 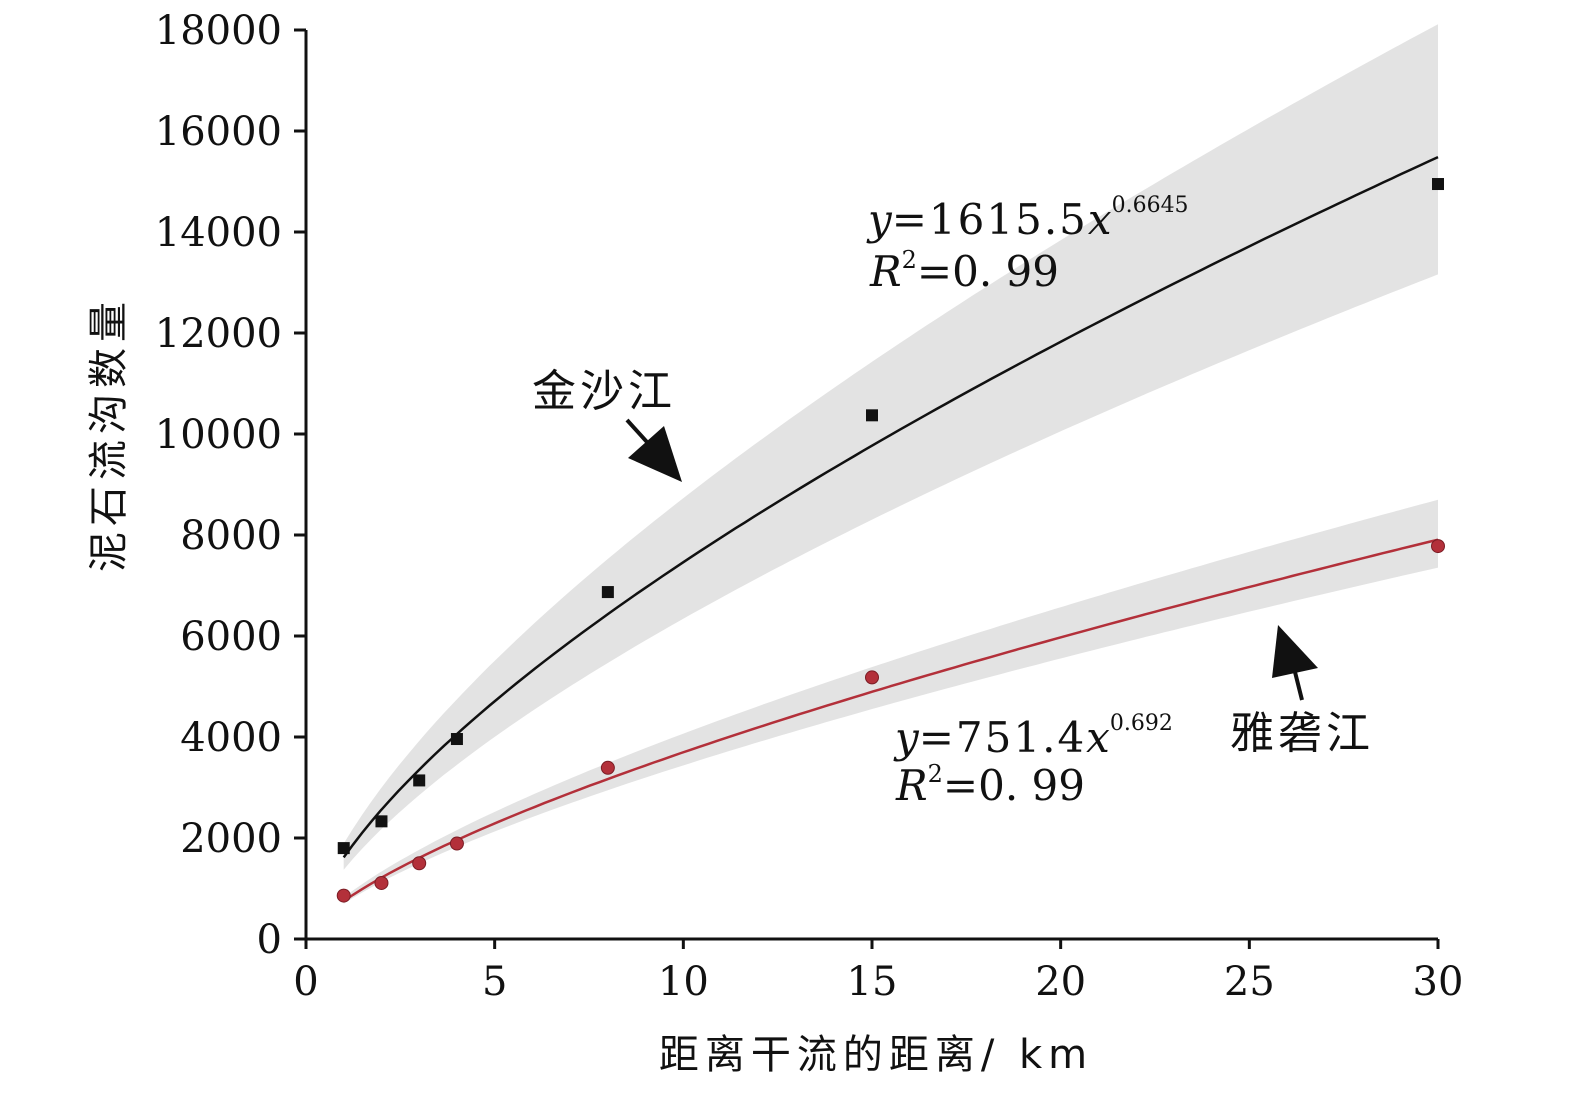 What do you see at coordinates (683, 982) in the screenshot?
I see `x-tick-label-10: 10` at bounding box center [683, 982].